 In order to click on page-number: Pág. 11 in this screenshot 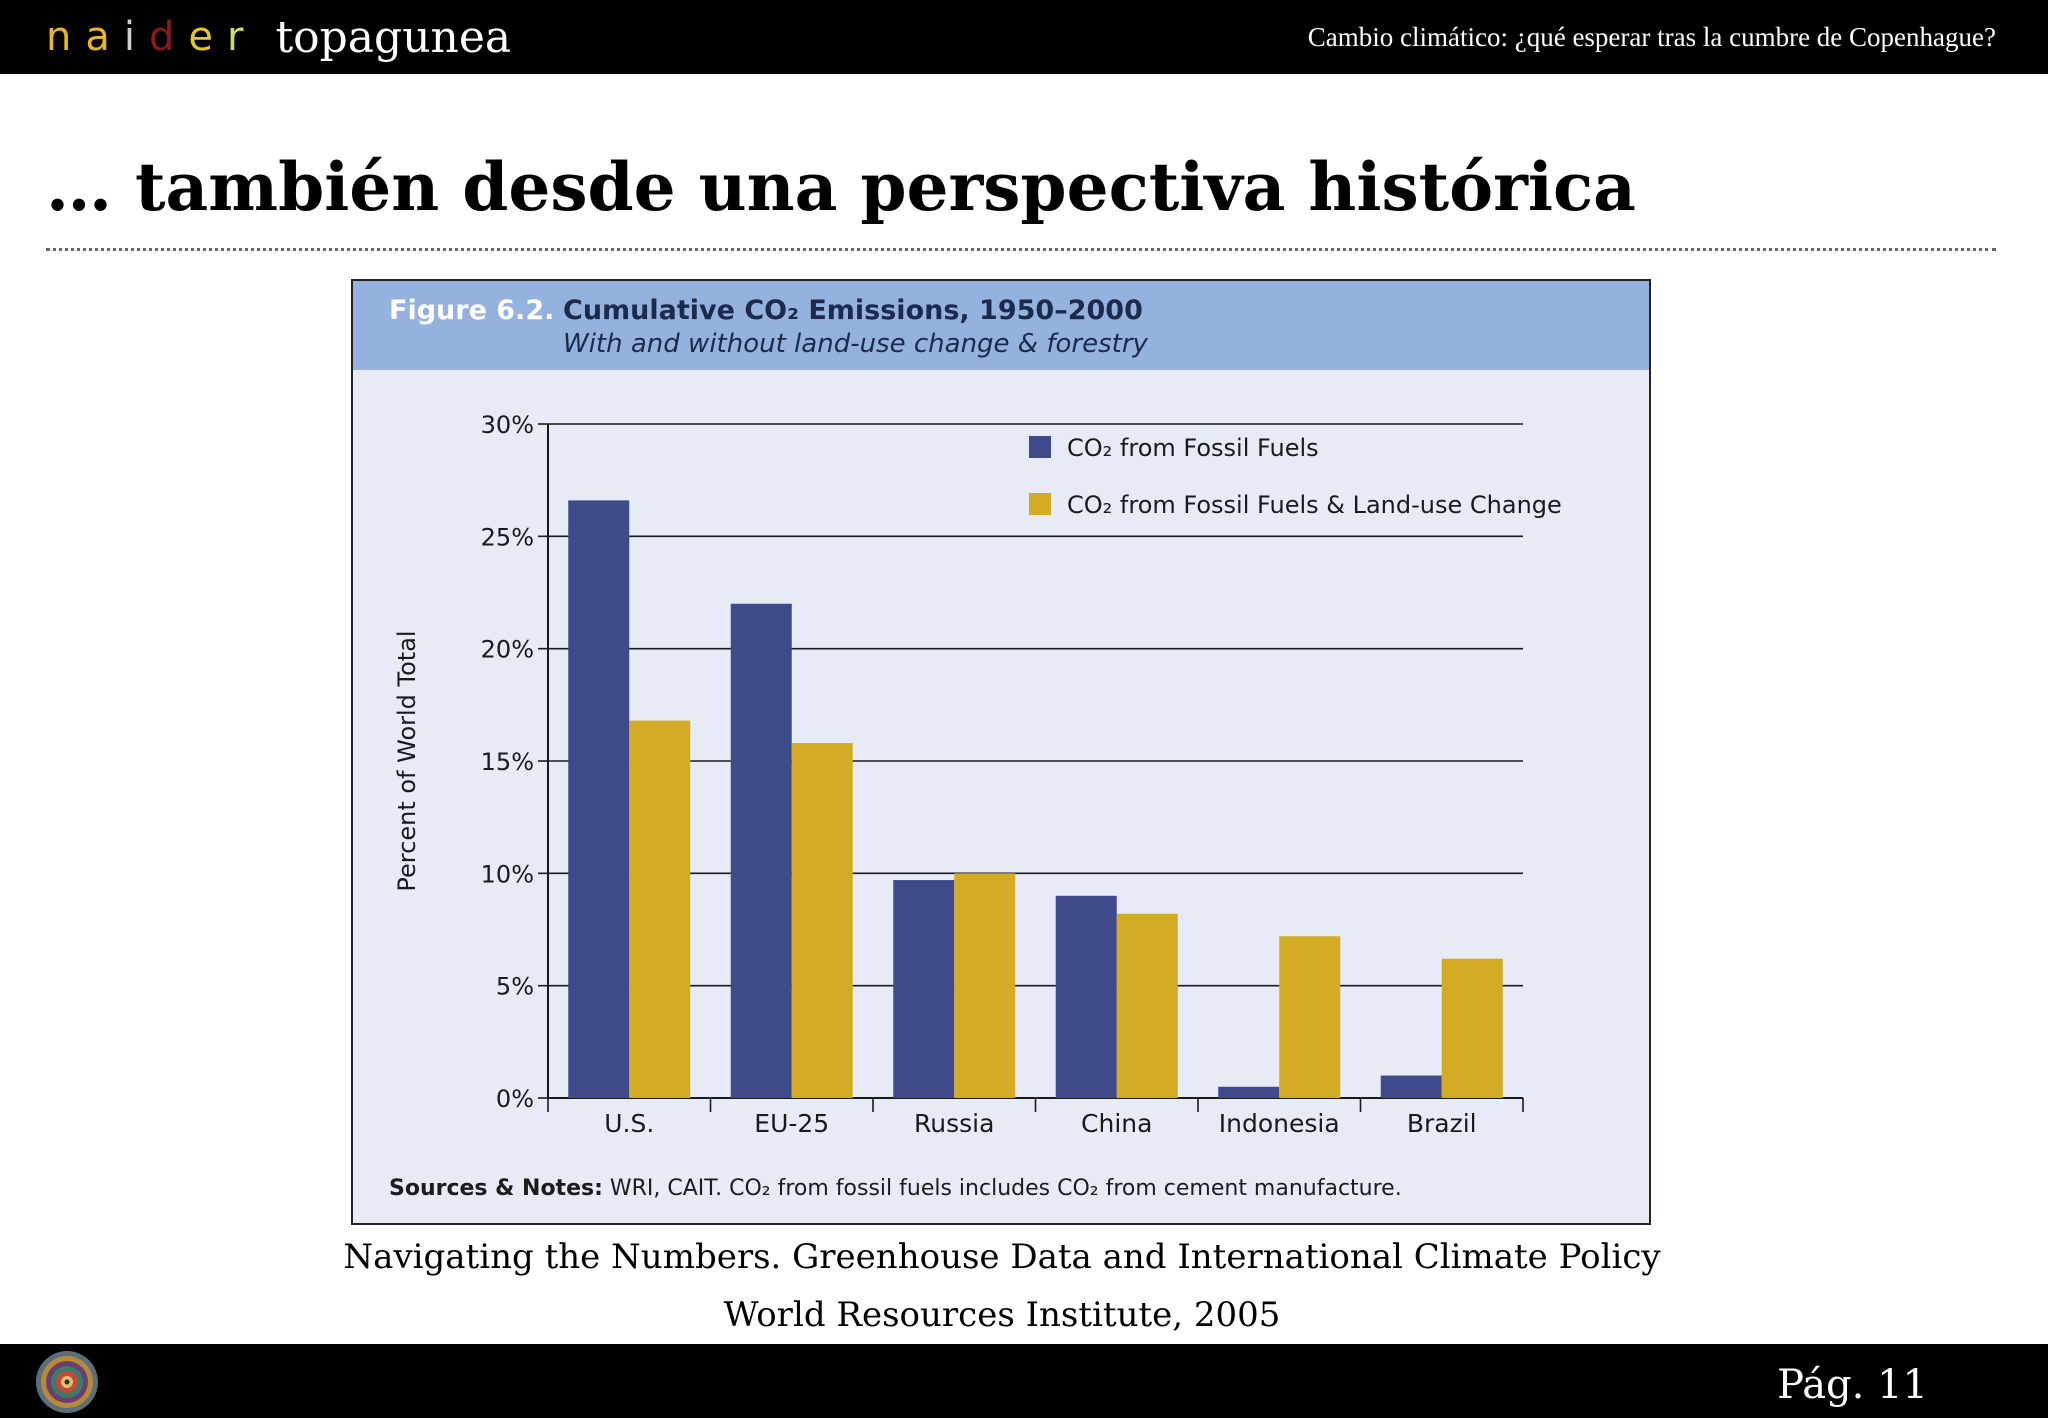, I will do `click(1852, 1385)`.